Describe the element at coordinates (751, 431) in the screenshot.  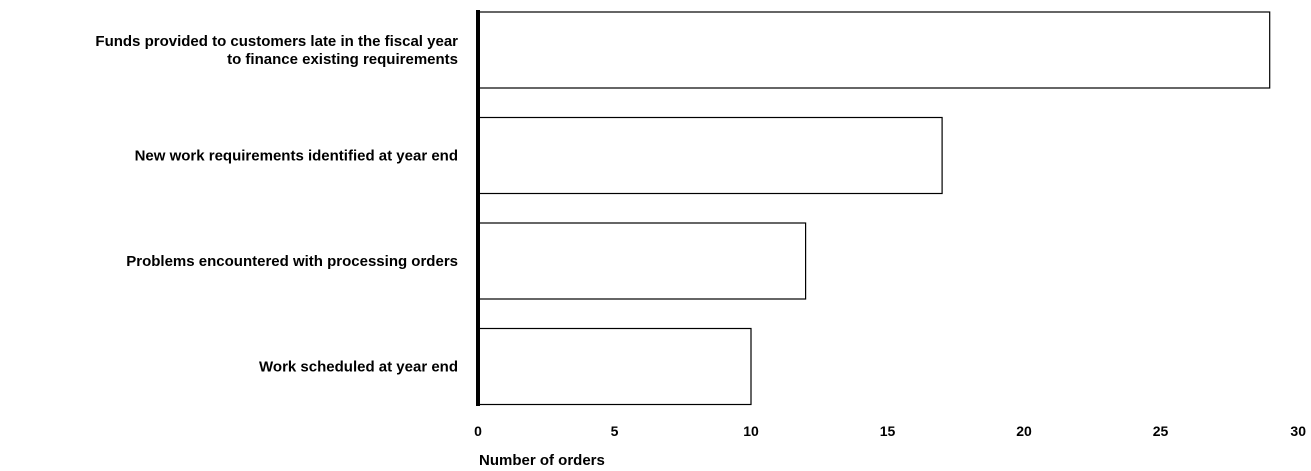
I see `x-tick-label-10: 10` at that location.